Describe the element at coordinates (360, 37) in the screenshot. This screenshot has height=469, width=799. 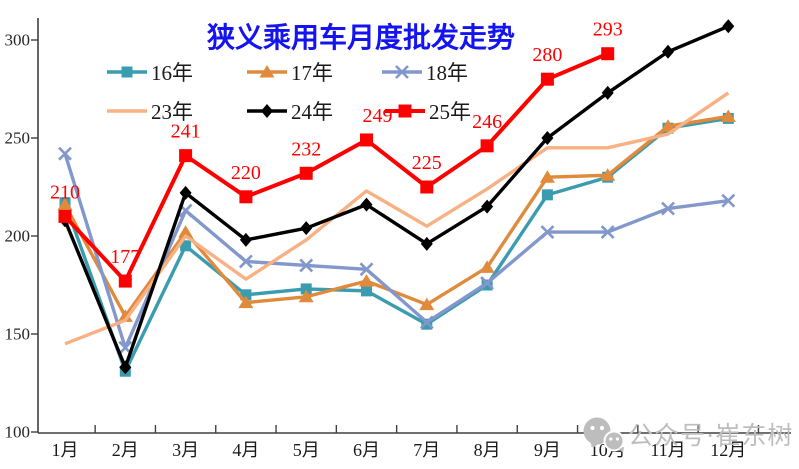
I see `chart-title: 狭义乘用车月度批发走势` at that location.